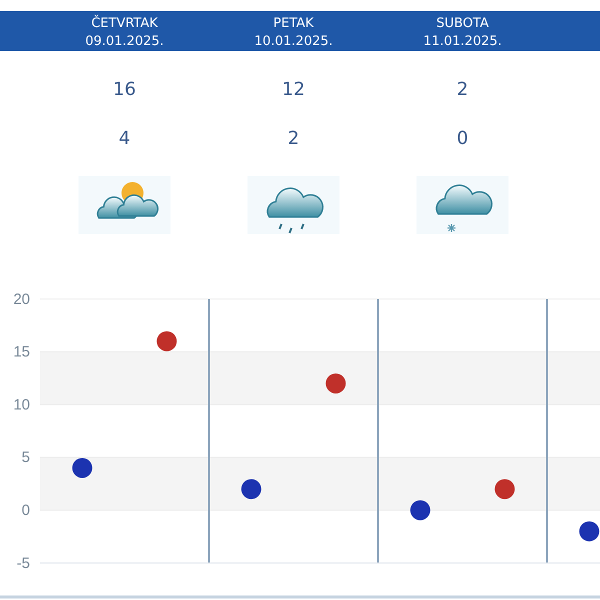  I want to click on y-tick-label: 0, so click(26, 510).